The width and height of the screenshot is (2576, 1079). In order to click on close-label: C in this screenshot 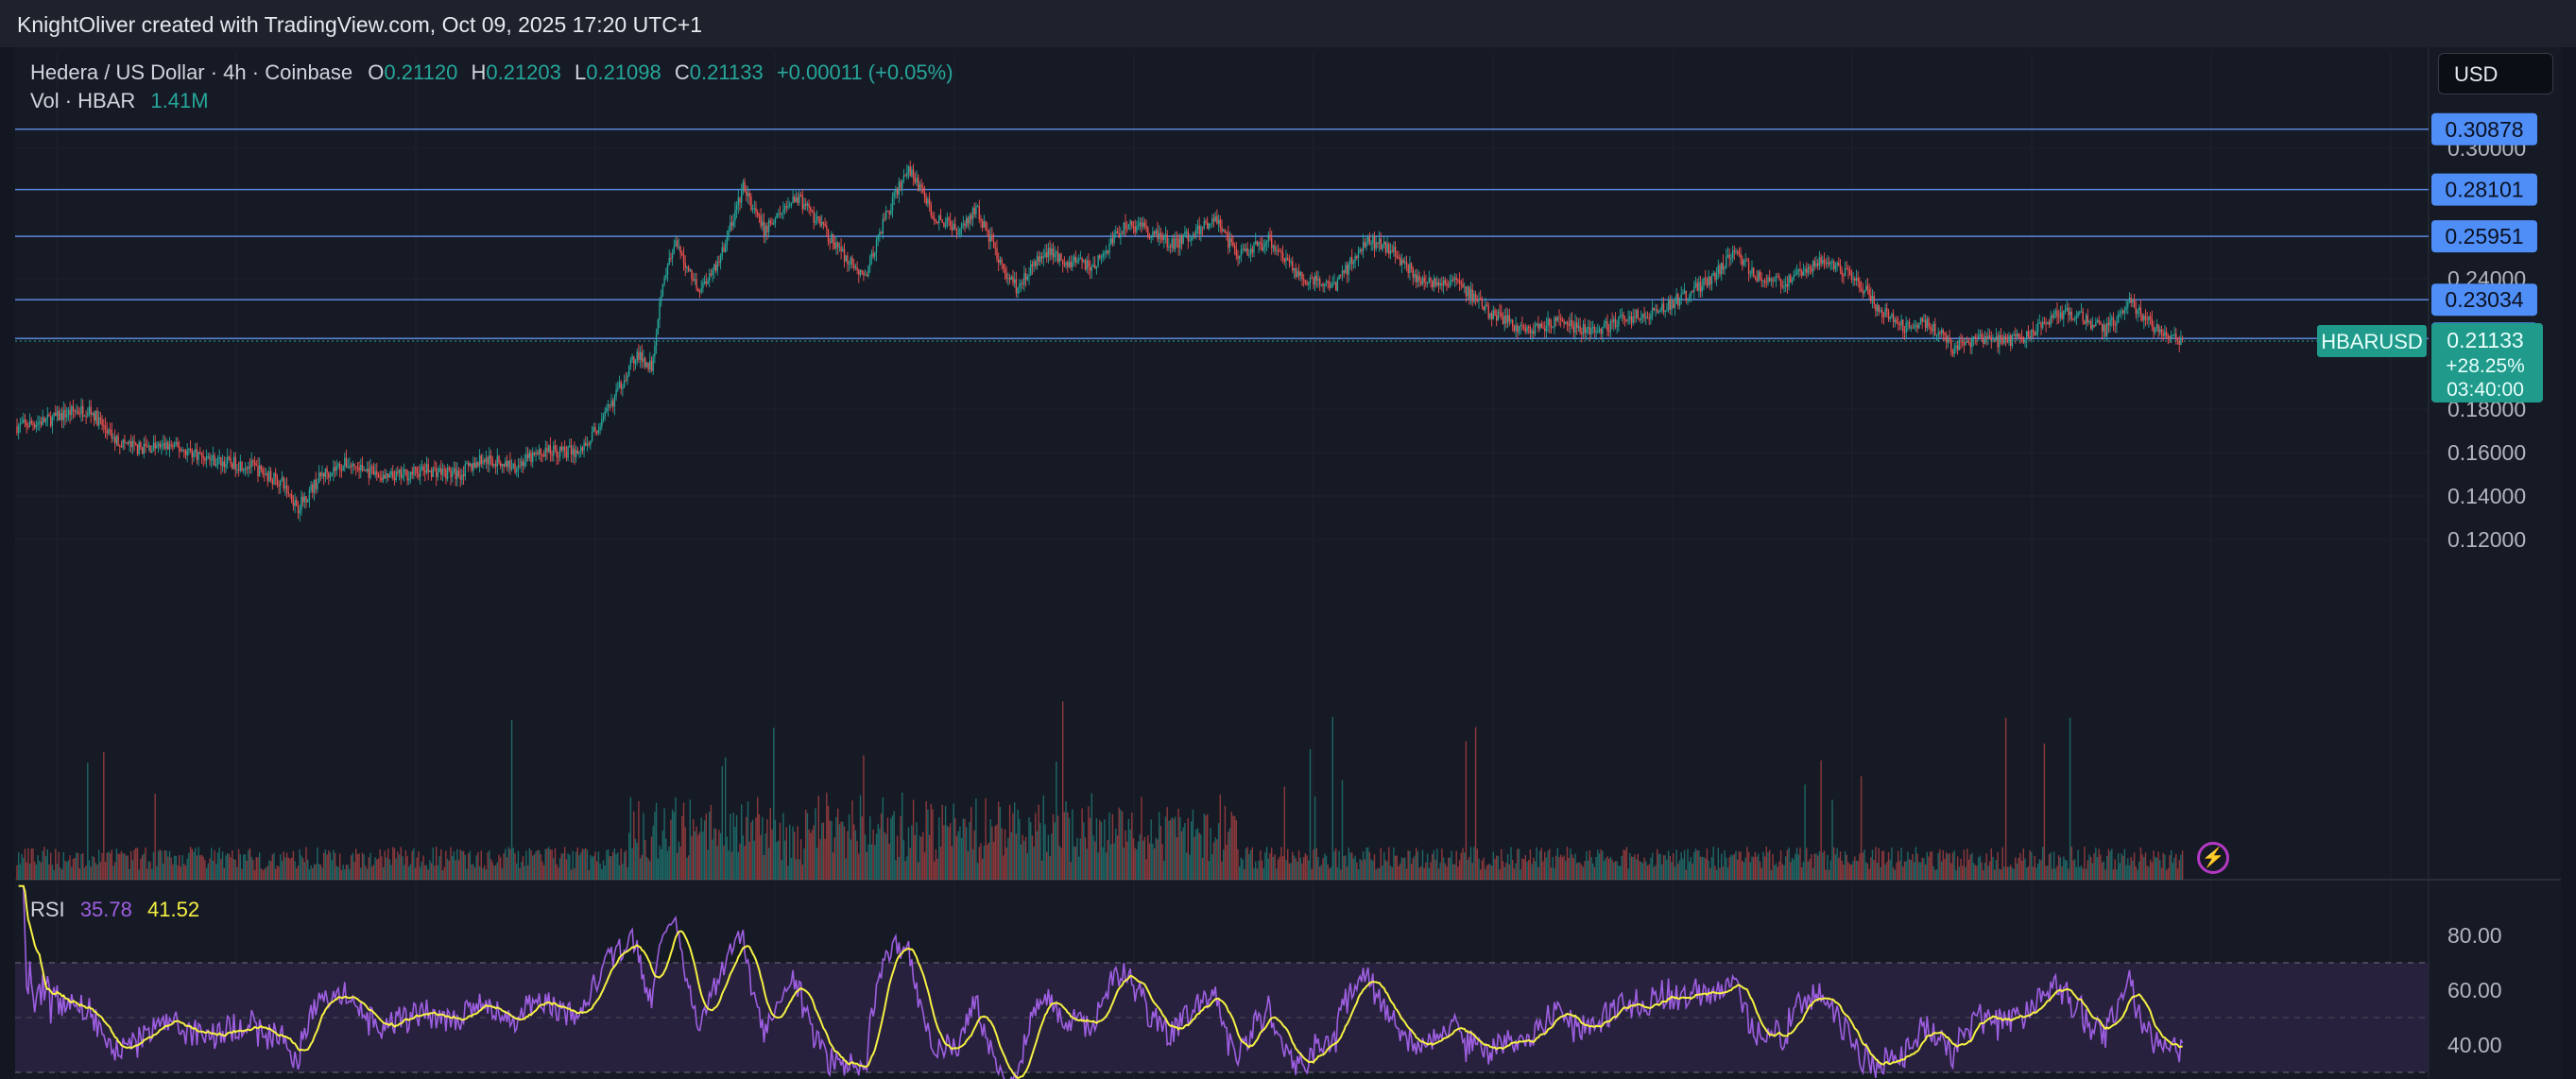, I will do `click(682, 72)`.